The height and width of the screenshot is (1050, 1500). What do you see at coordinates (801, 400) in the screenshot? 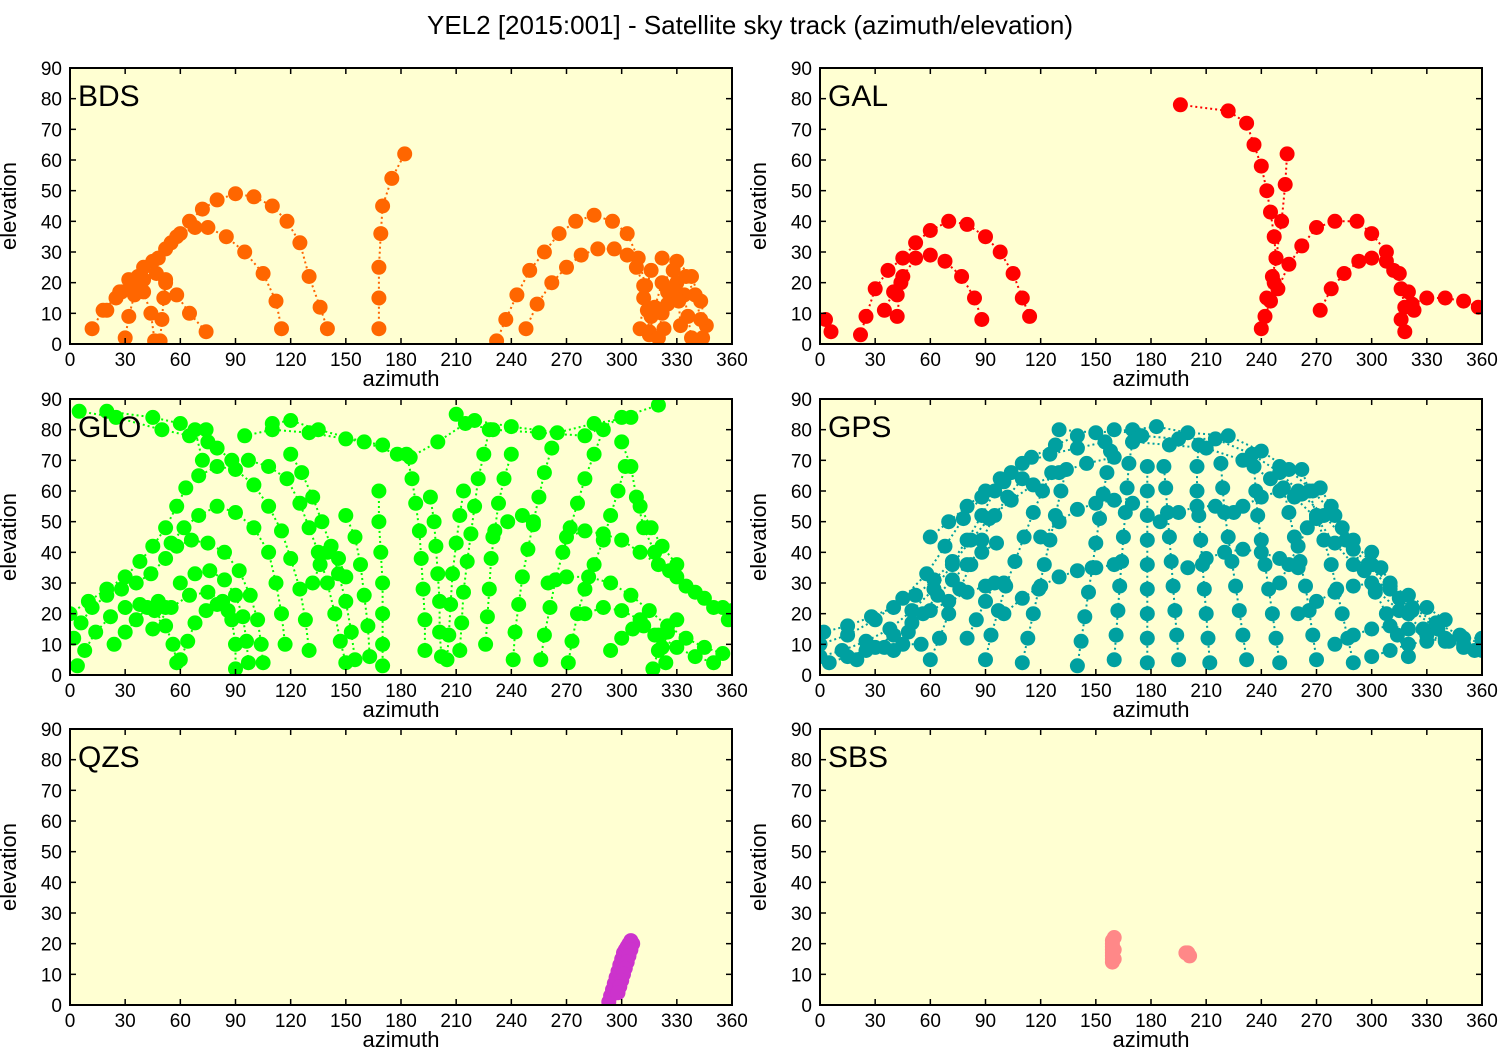
I see `y-tick-label: 90` at bounding box center [801, 400].